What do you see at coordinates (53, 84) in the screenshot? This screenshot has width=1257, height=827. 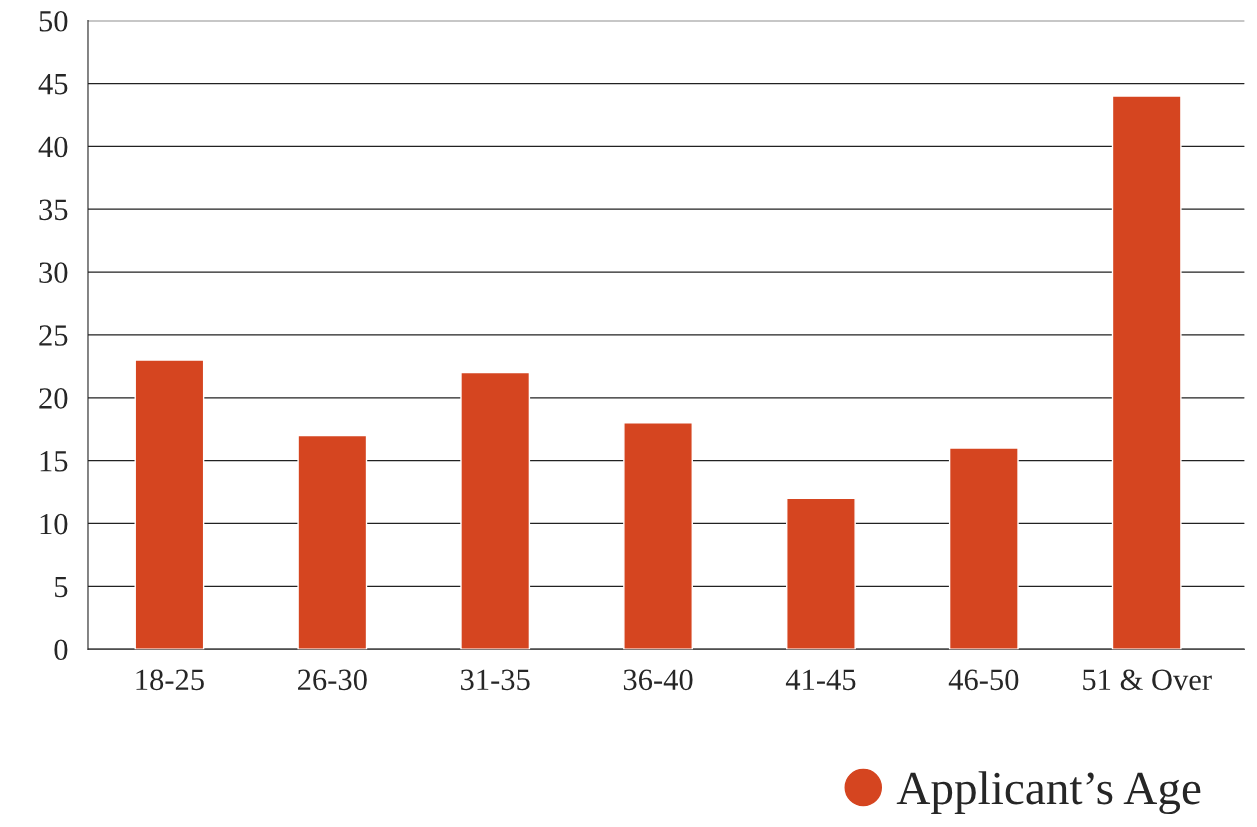 I see `y-tick-label: 45` at bounding box center [53, 84].